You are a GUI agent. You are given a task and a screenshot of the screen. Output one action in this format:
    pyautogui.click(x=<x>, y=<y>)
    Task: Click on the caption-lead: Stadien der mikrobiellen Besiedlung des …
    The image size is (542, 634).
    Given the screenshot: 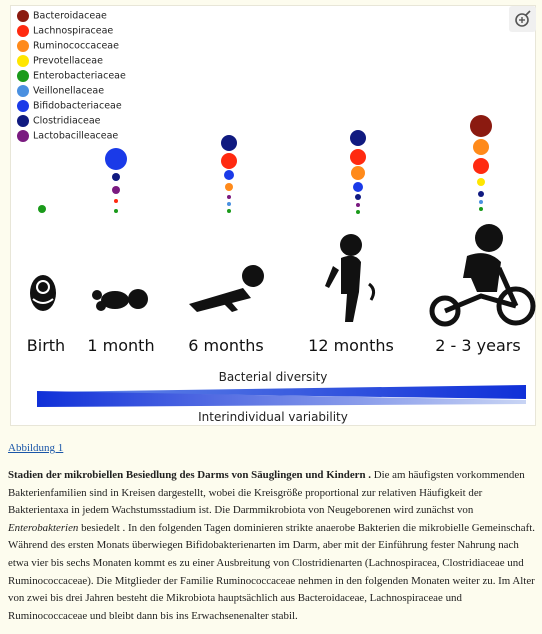 What is the action you would take?
    pyautogui.click(x=189, y=475)
    